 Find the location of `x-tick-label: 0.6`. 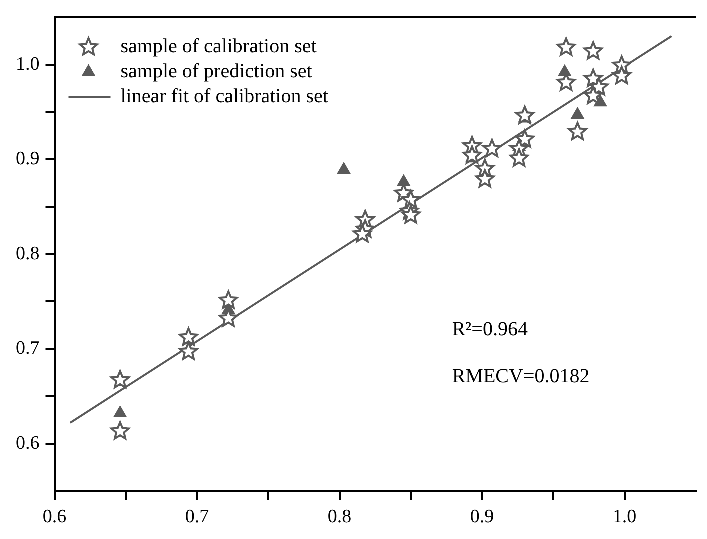

x-tick-label: 0.6 is located at coordinates (54, 517).